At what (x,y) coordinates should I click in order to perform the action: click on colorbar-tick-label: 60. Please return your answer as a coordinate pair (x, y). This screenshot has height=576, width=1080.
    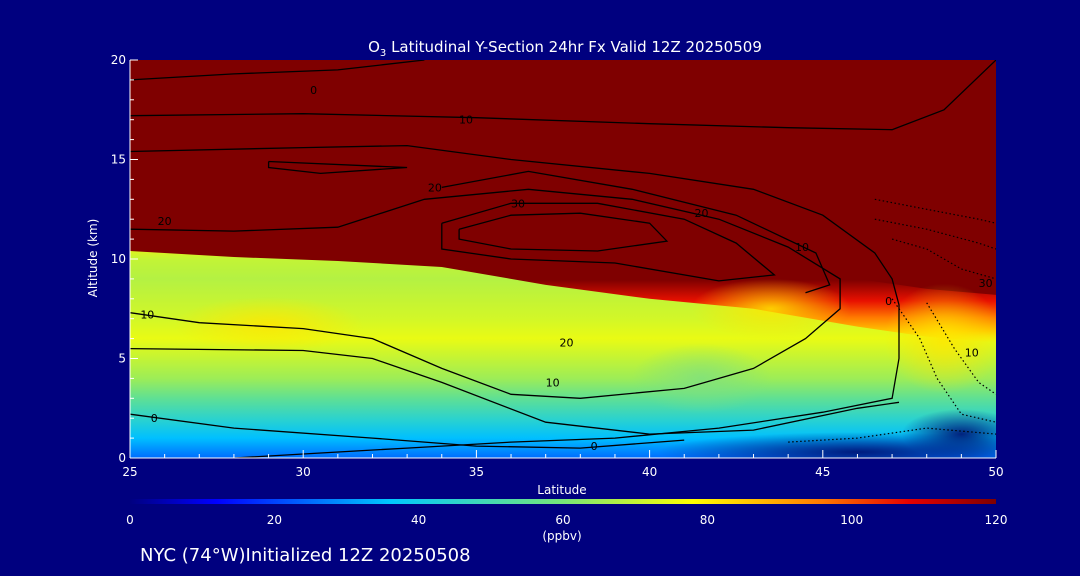
    Looking at the image, I should click on (562, 520).